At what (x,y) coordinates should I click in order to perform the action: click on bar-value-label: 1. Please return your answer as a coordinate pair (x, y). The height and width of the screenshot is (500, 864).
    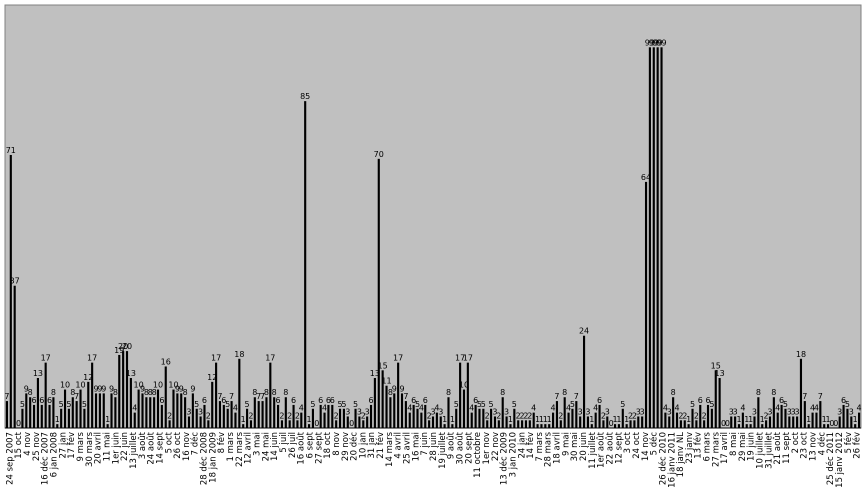
    Looking at the image, I should click on (808, 419).